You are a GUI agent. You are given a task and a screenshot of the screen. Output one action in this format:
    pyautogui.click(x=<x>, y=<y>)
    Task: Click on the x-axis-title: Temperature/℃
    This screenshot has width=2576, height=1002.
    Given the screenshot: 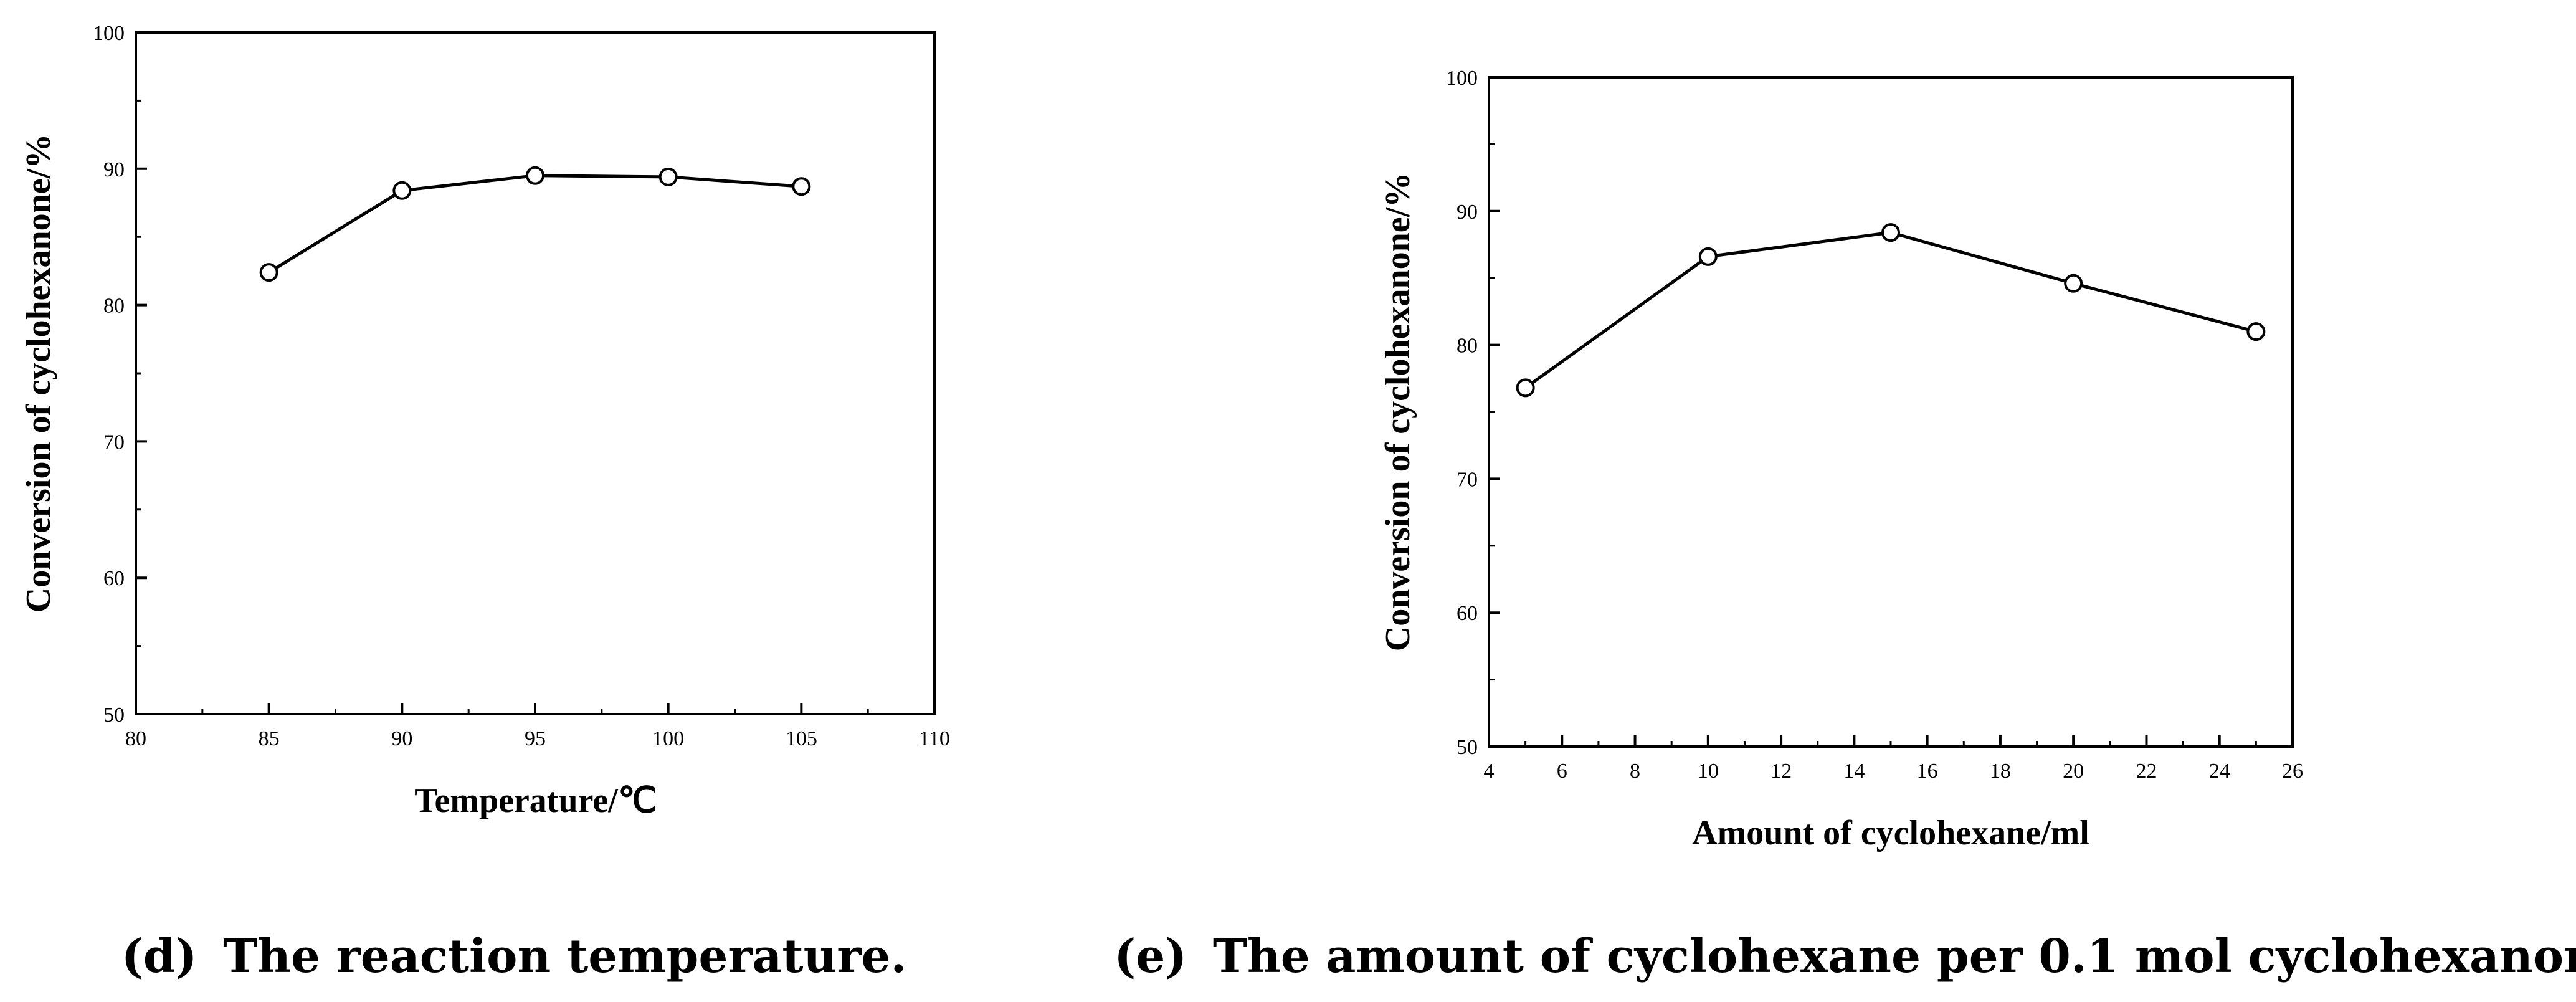 What is the action you would take?
    pyautogui.click(x=535, y=800)
    